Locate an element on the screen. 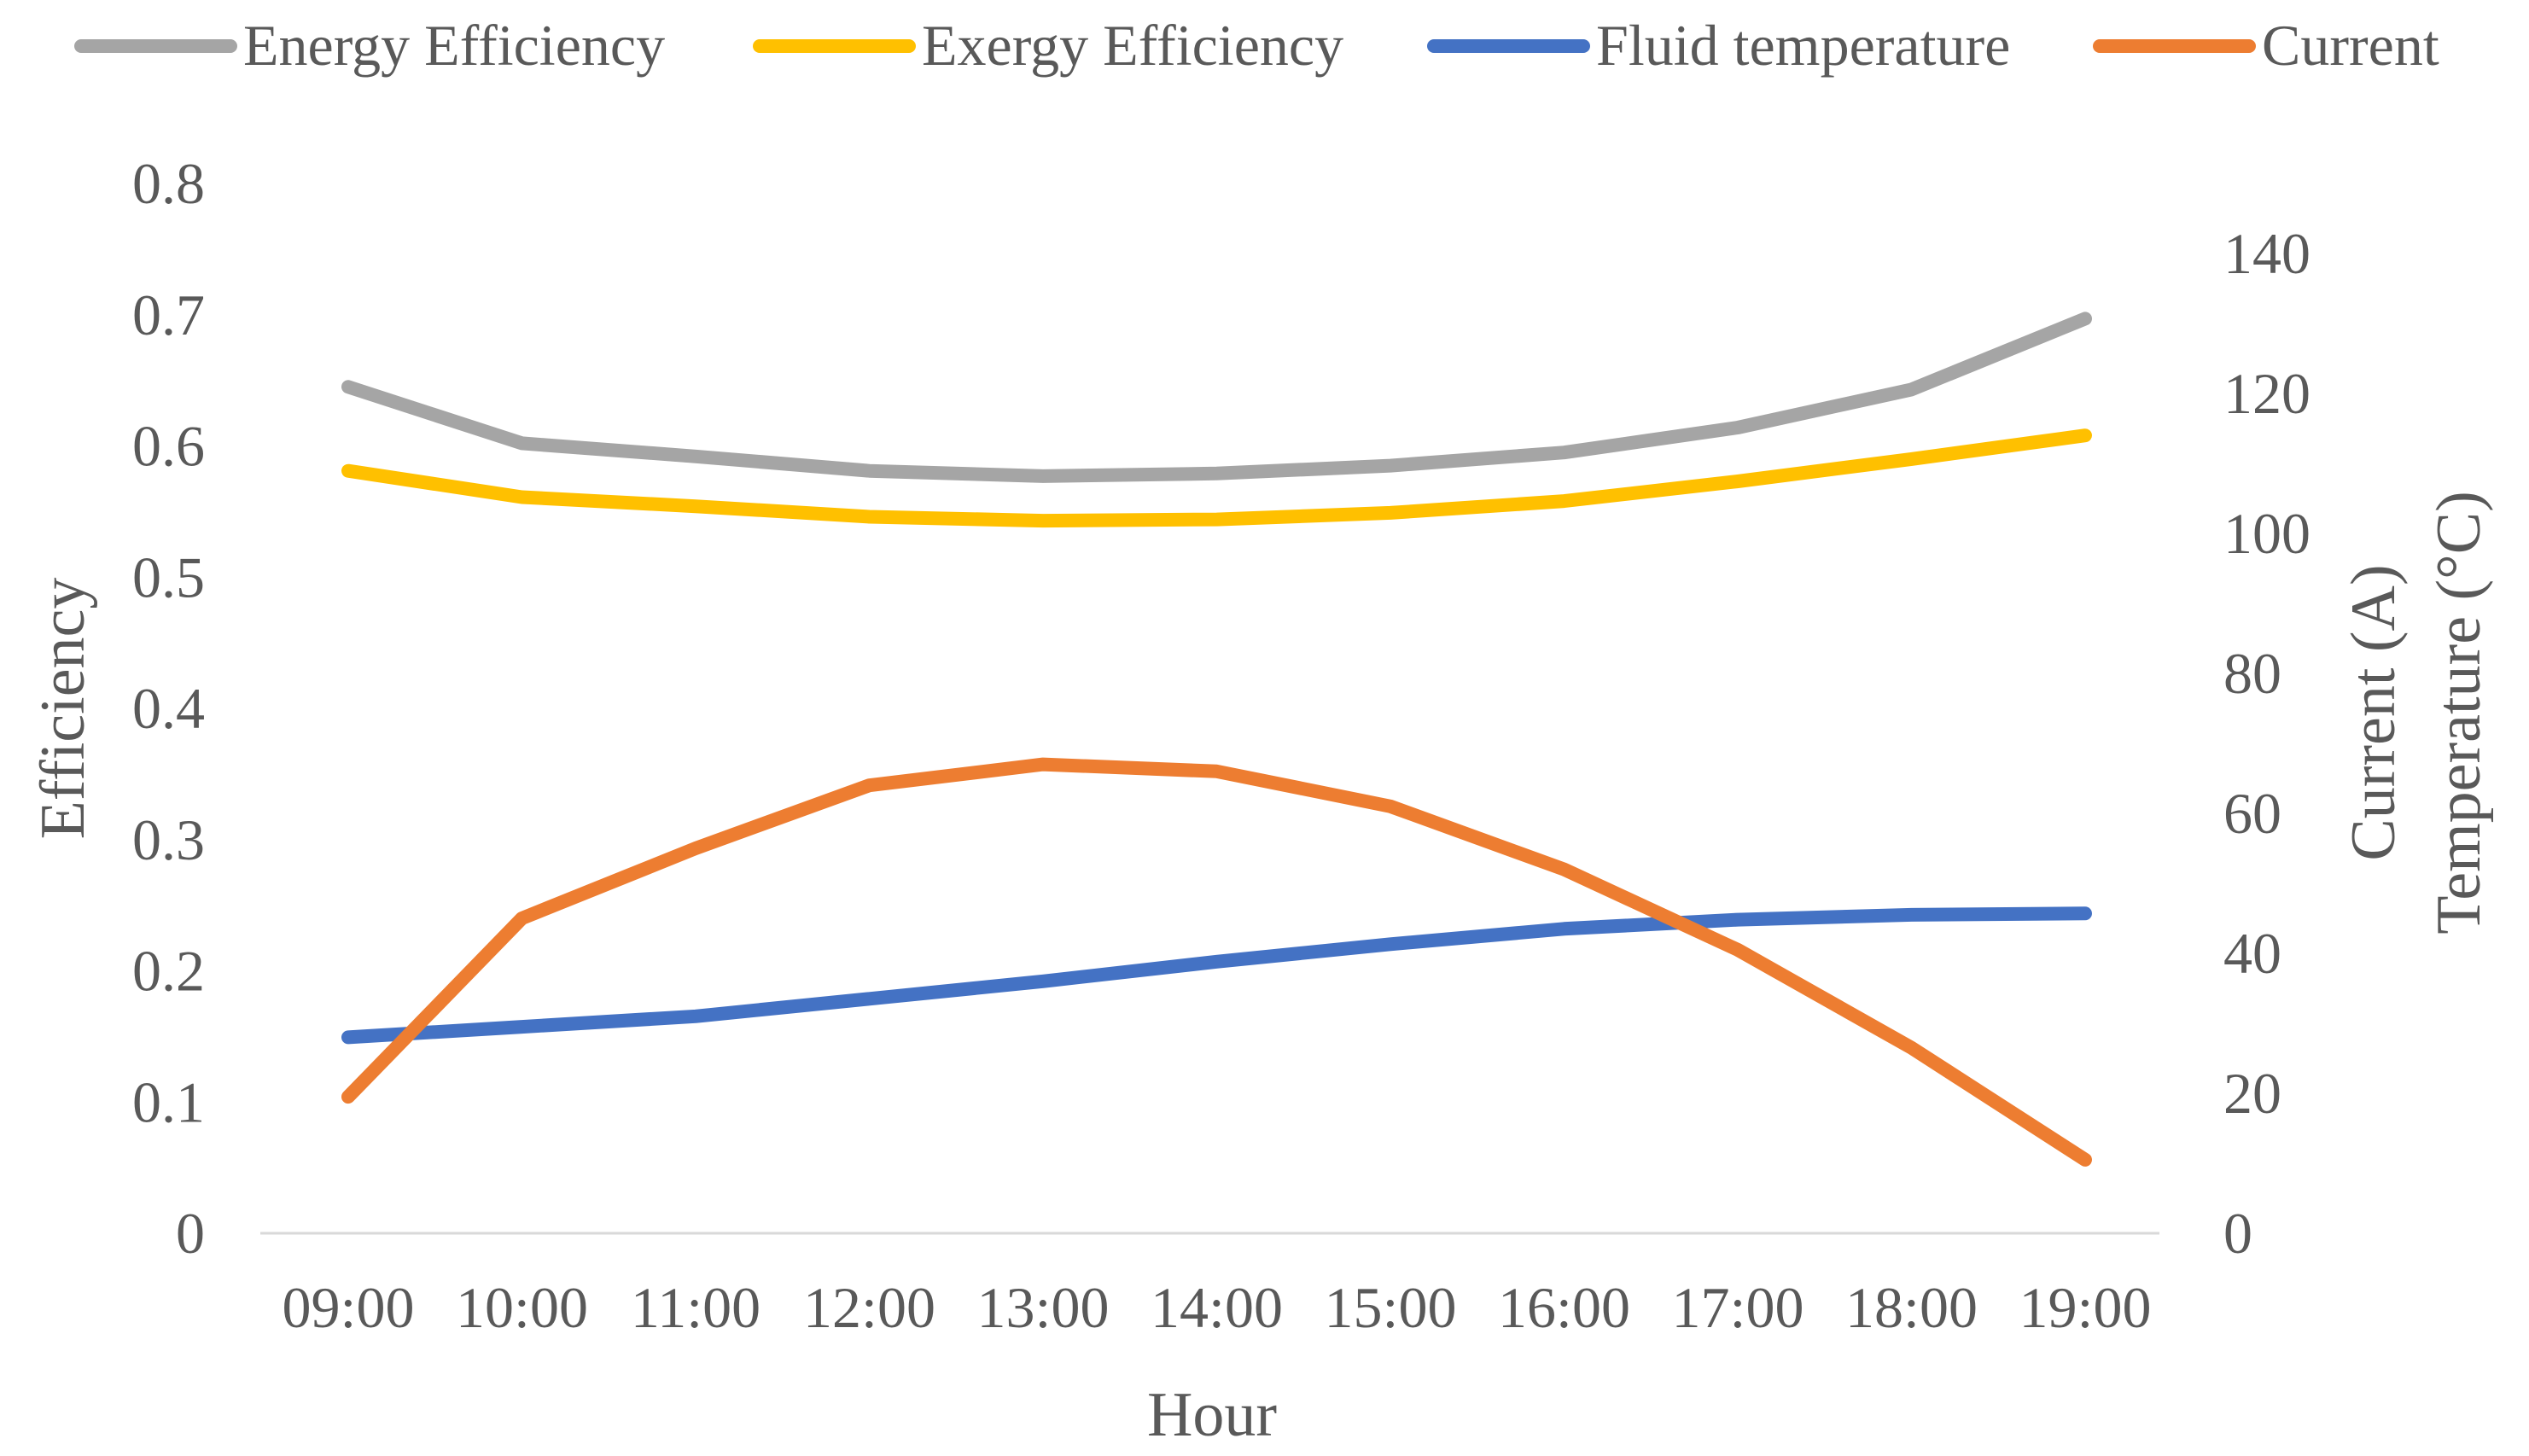 The height and width of the screenshot is (1456, 2529). y-right-tick-label: 20 is located at coordinates (2252, 1093).